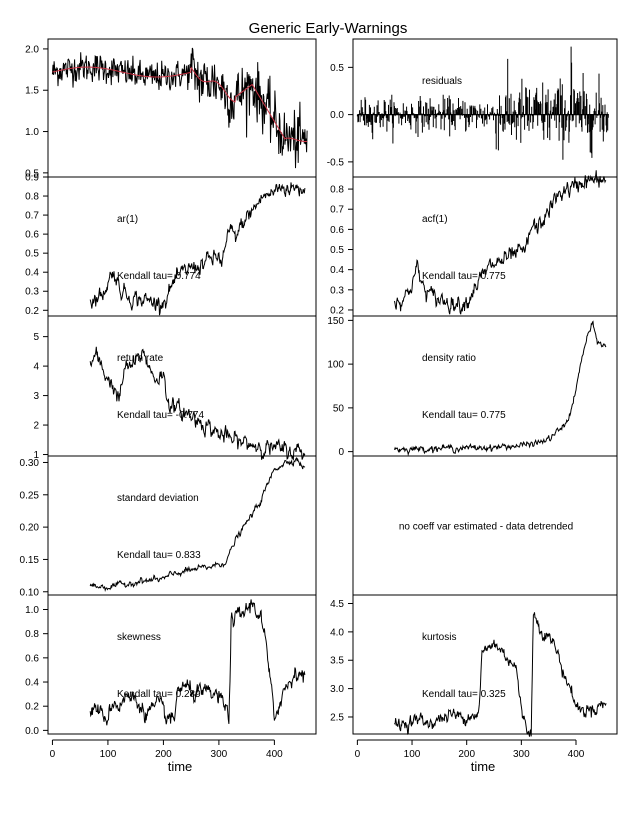 The image size is (643, 823). Describe the element at coordinates (197, 249) in the screenshot. I see `ar1-line` at that location.